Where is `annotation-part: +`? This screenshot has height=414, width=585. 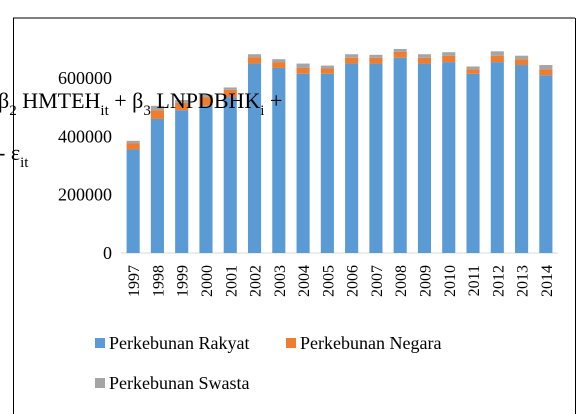 annotation-part: + is located at coordinates (273, 100).